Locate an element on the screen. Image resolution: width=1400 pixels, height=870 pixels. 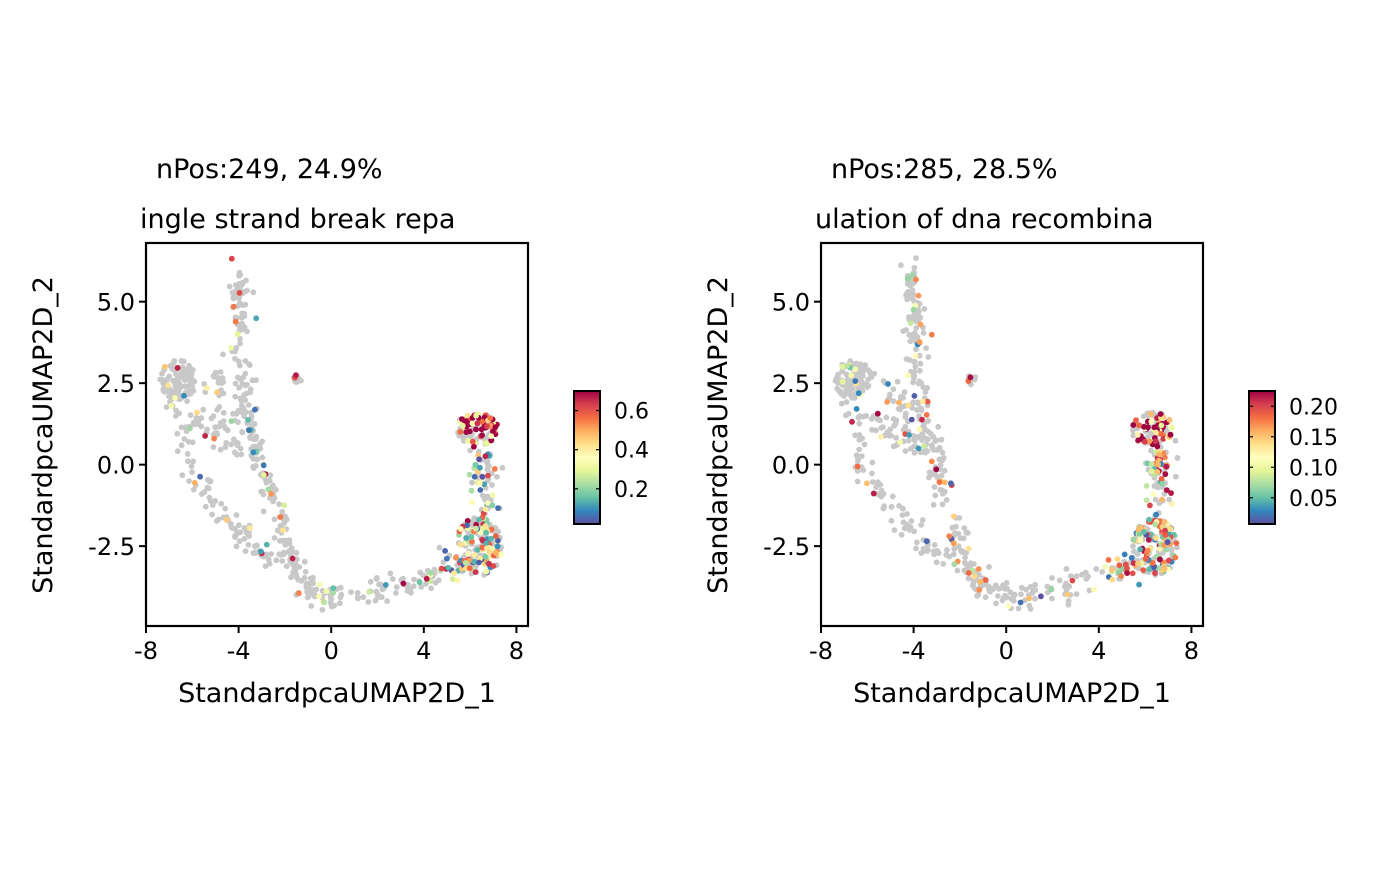
panel-title: ulation of dna recombina is located at coordinates (984, 219).